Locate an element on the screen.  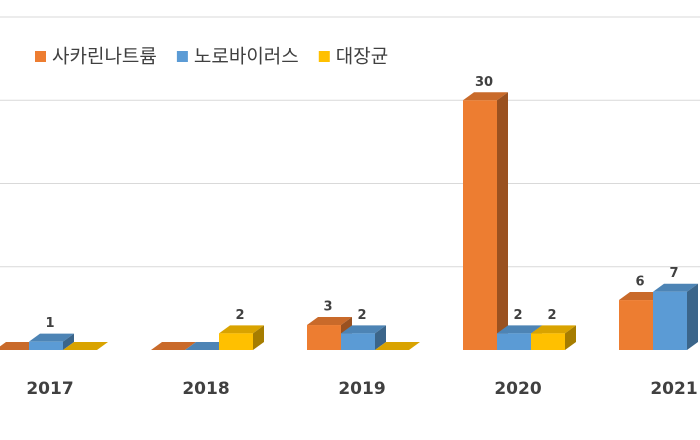
x-tick-label: 2019 is located at coordinates (361, 389).